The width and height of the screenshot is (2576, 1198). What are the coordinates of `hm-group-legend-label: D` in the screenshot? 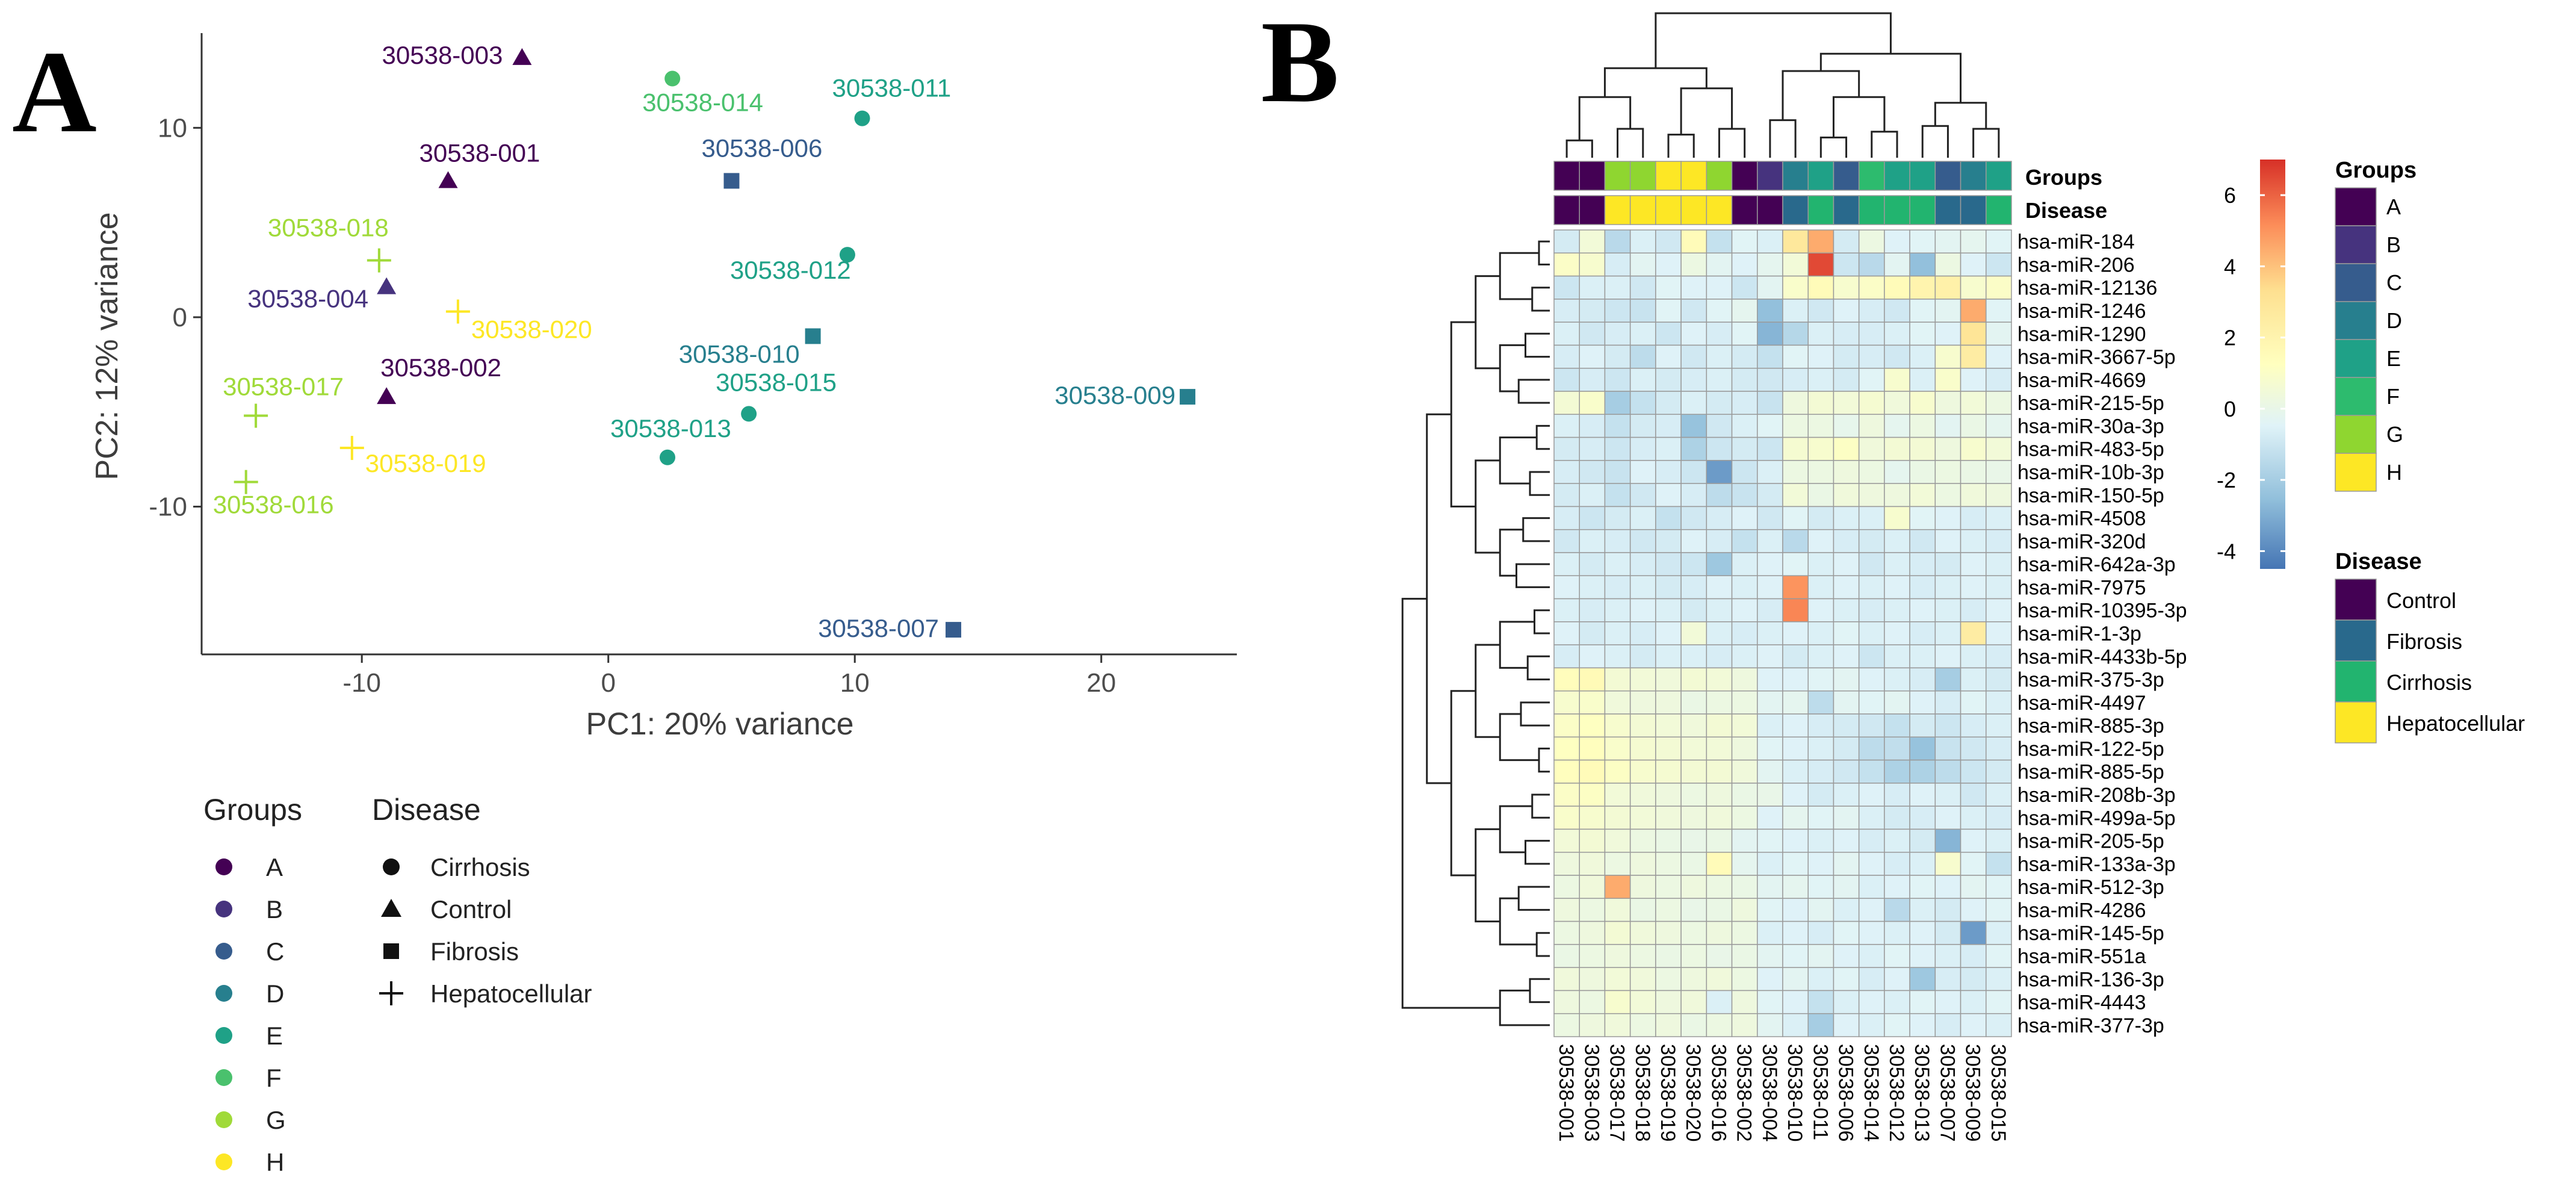 It's located at (2394, 321).